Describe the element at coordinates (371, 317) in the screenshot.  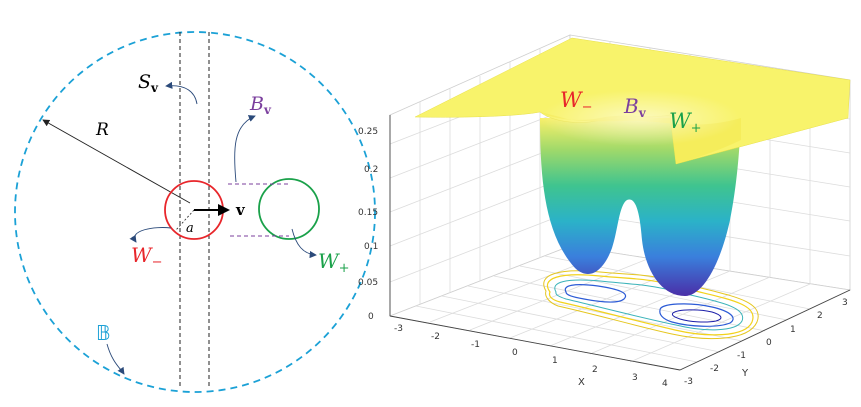
I see `z-tick: 0` at that location.